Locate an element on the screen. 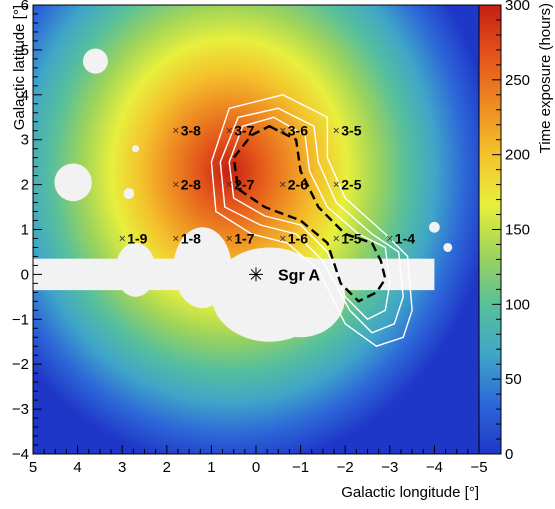  y-axis: −4 −3 −2 −1 0 1 2 3 4 5 6 is located at coordinates (27, 231).